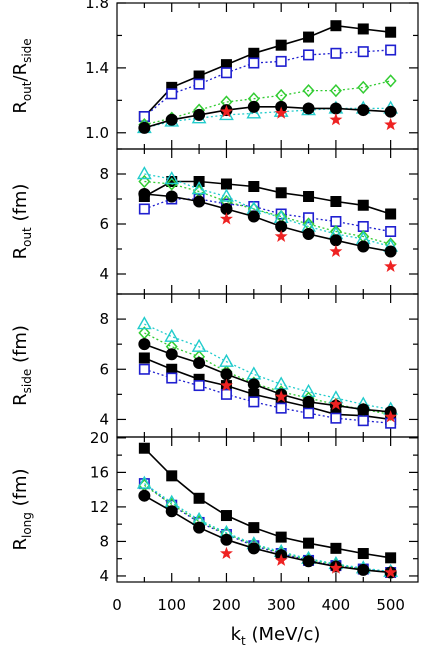 This screenshot has height=653, width=427. Describe the element at coordinates (99, 472) in the screenshot. I see `y-tick-label: 16` at that location.